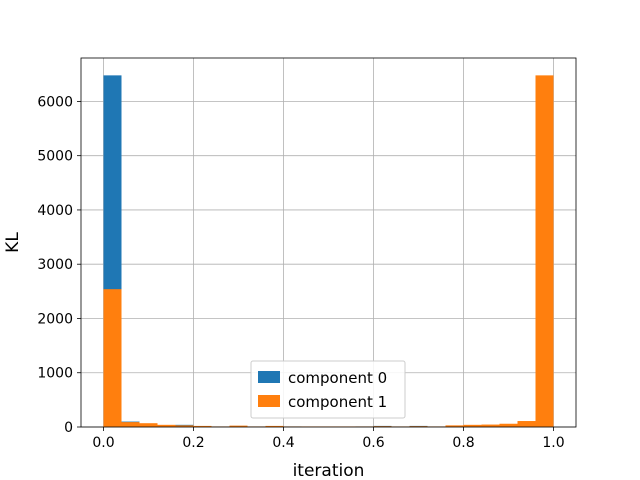 The image size is (640, 480). What do you see at coordinates (283, 443) in the screenshot?
I see `x-tick-label-2: 0.4` at bounding box center [283, 443].